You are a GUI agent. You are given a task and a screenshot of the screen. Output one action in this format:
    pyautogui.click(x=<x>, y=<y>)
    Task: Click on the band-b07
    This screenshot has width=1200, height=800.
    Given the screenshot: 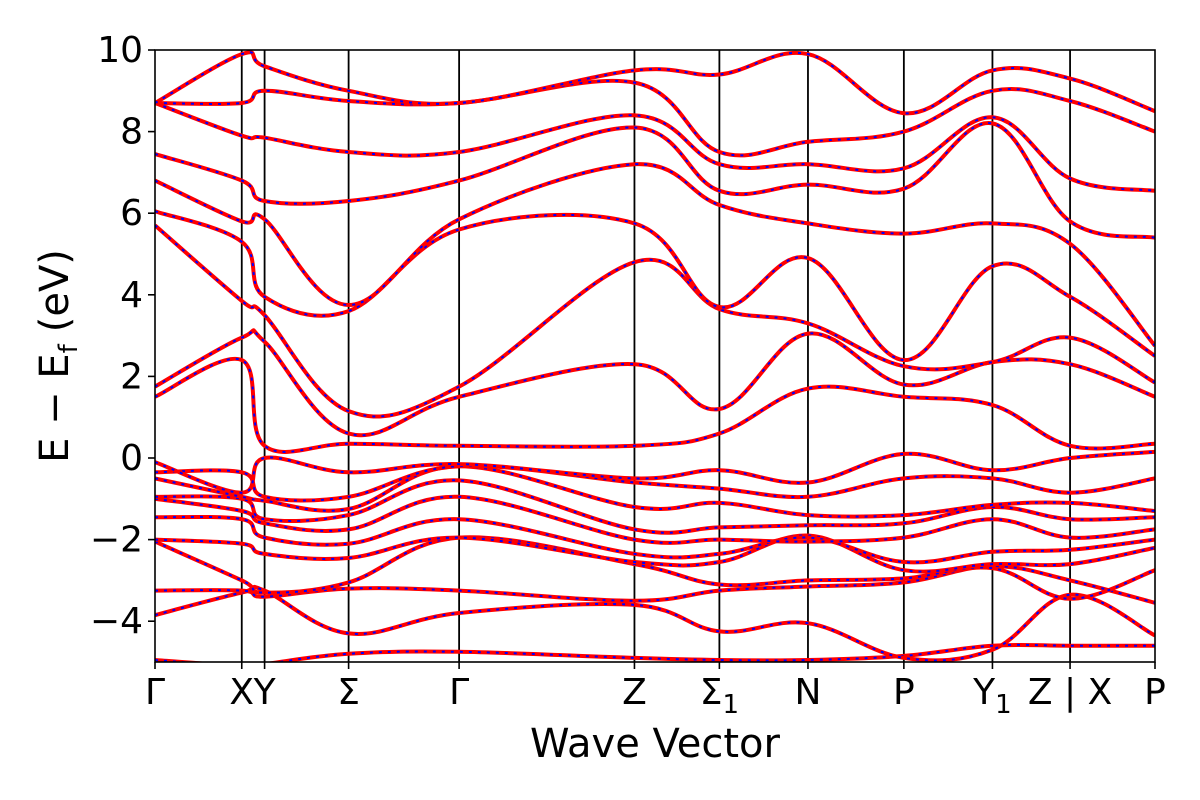 What is the action you would take?
    pyautogui.click(x=655, y=519)
    